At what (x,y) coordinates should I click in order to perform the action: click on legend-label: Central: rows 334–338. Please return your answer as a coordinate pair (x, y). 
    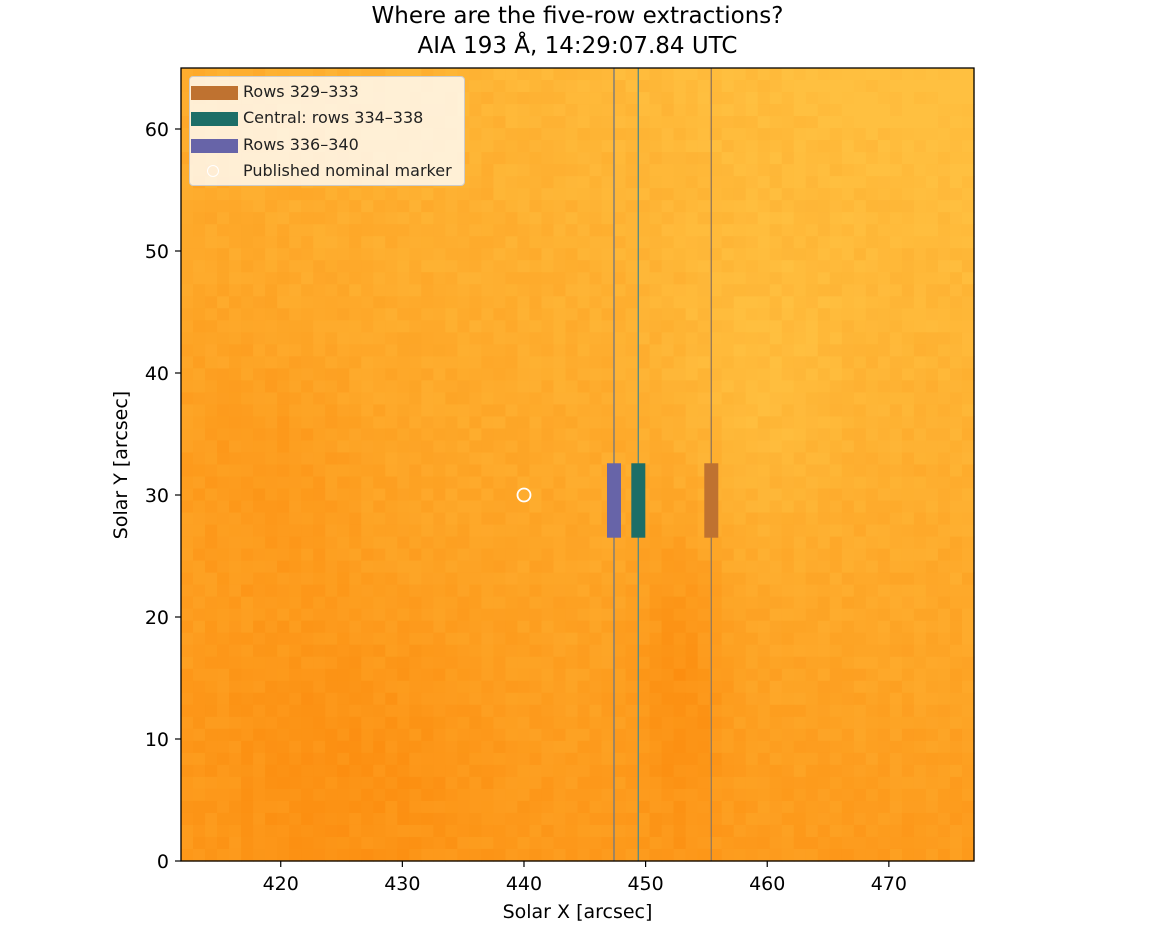
    Looking at the image, I should click on (333, 117).